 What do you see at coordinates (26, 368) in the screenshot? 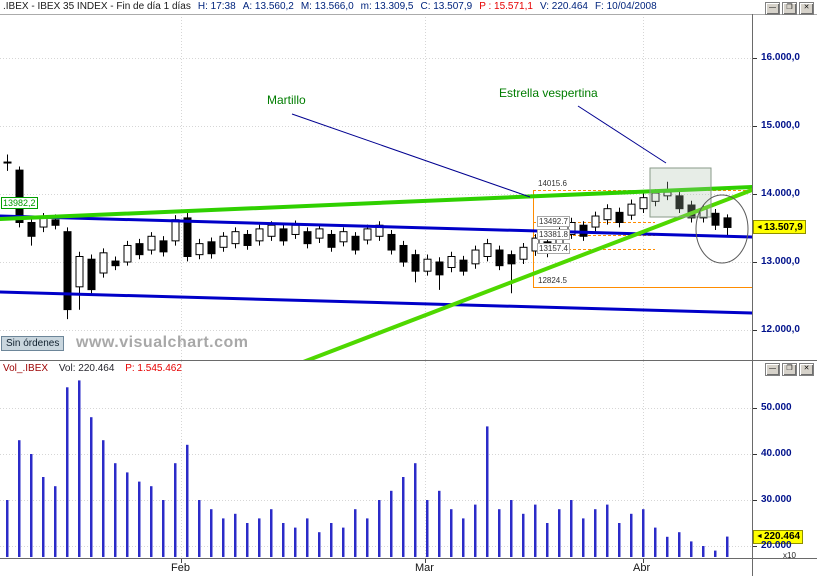
I see `volume-series-name: Vol_.IBEX` at bounding box center [26, 368].